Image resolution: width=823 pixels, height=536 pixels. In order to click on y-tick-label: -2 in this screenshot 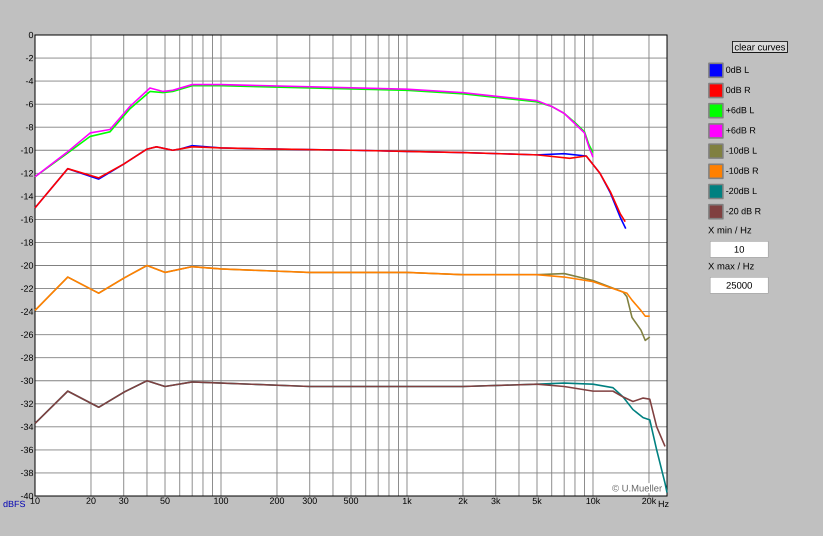, I will do `click(30, 58)`.